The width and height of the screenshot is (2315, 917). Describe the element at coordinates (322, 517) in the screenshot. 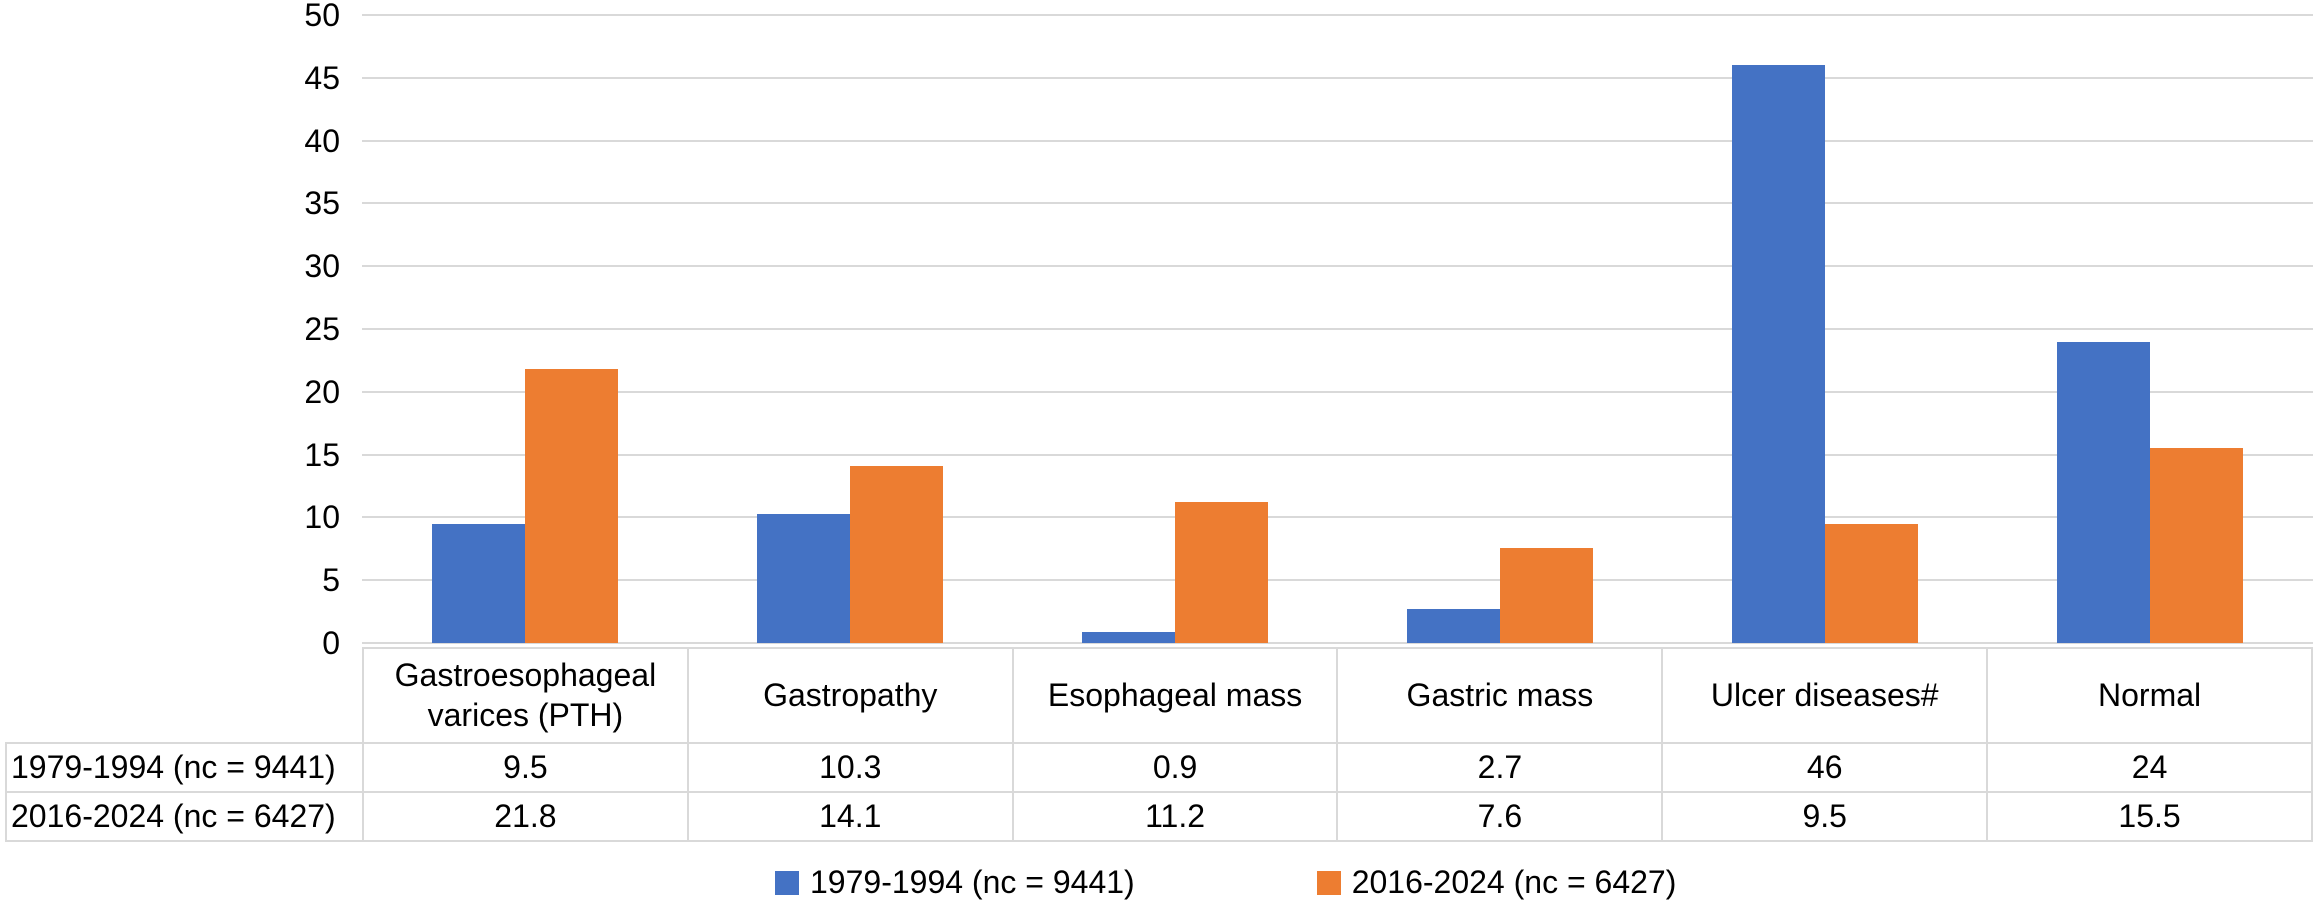

I see `y-axis-tick-label: 10` at that location.